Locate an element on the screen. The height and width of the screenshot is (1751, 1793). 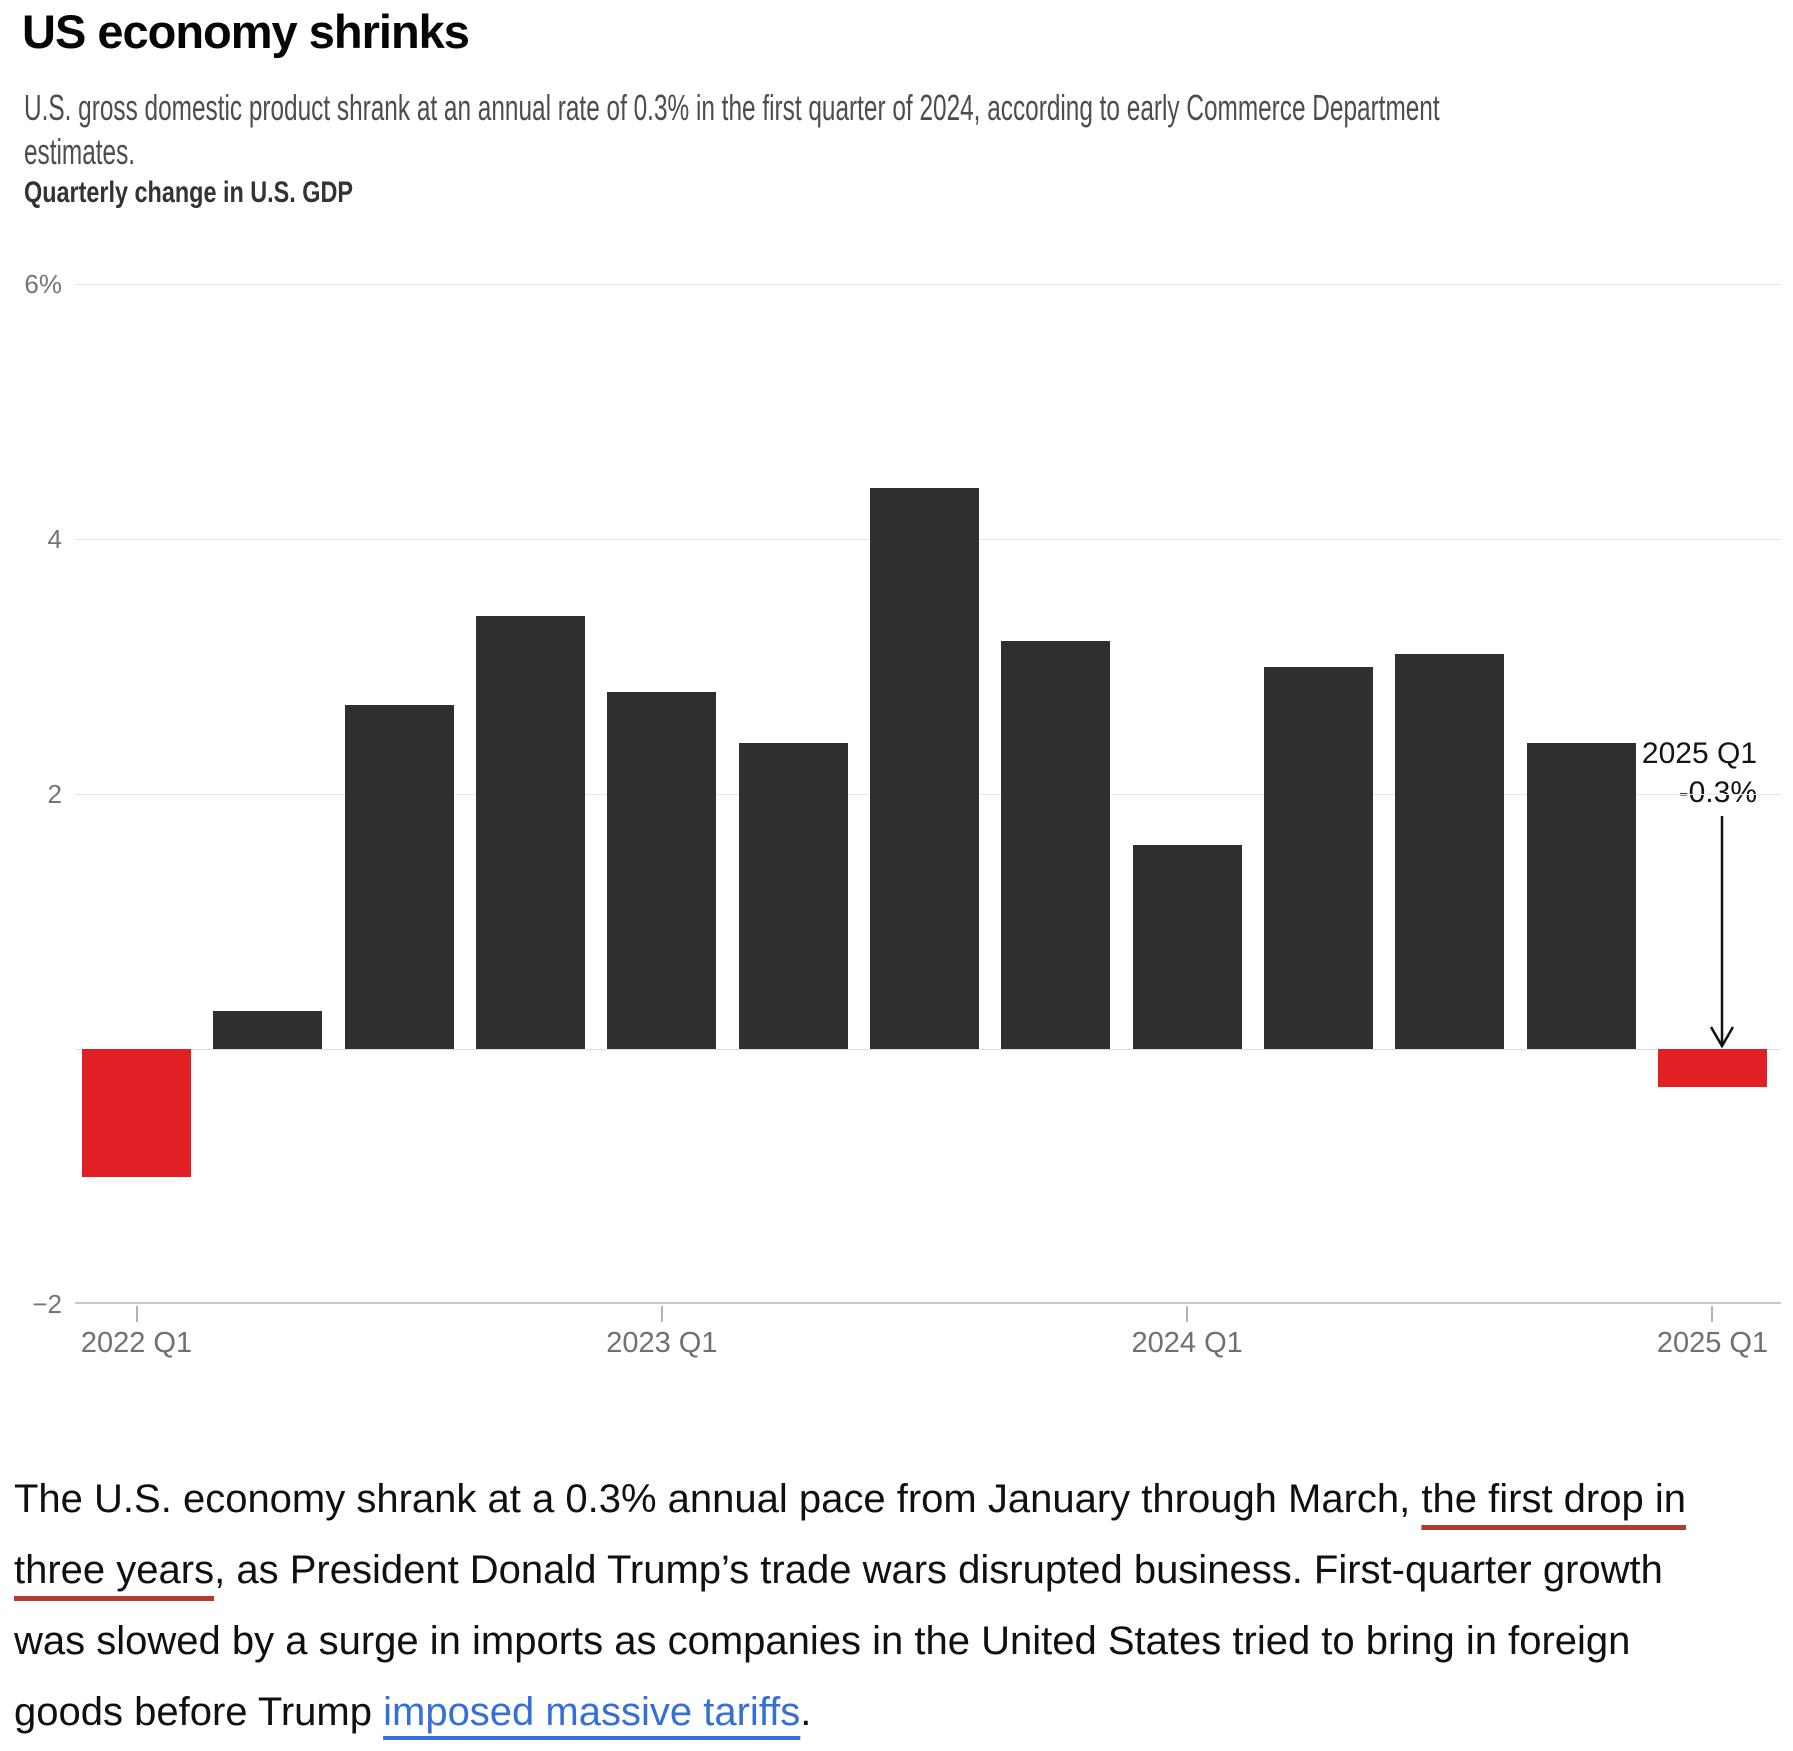
x-tick-label-2023-q1: 2023 Q1 is located at coordinates (662, 1343).